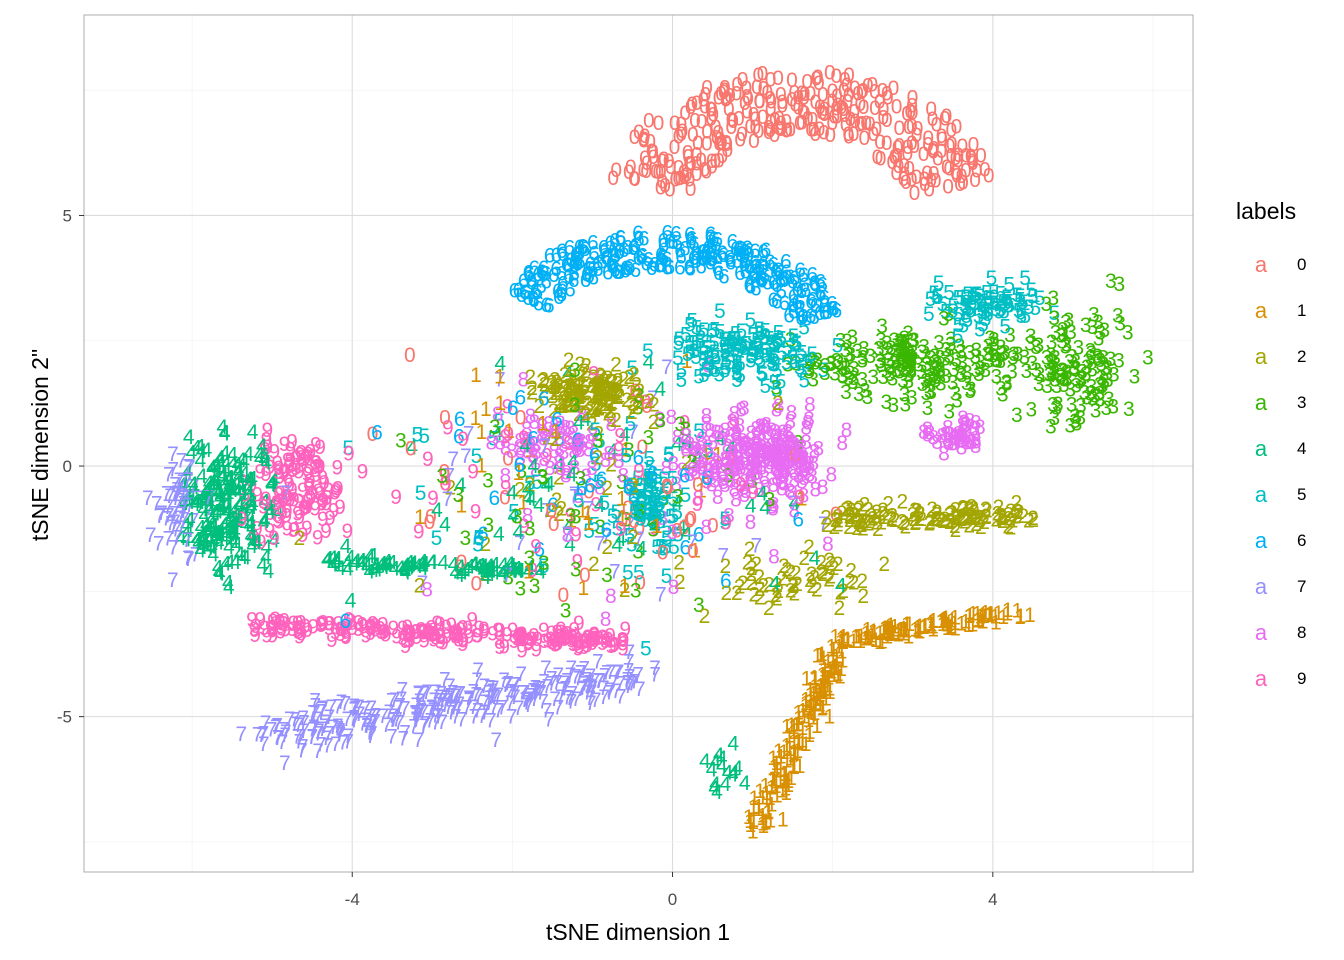  What do you see at coordinates (1266, 211) in the screenshot?
I see `legend-title: labels` at bounding box center [1266, 211].